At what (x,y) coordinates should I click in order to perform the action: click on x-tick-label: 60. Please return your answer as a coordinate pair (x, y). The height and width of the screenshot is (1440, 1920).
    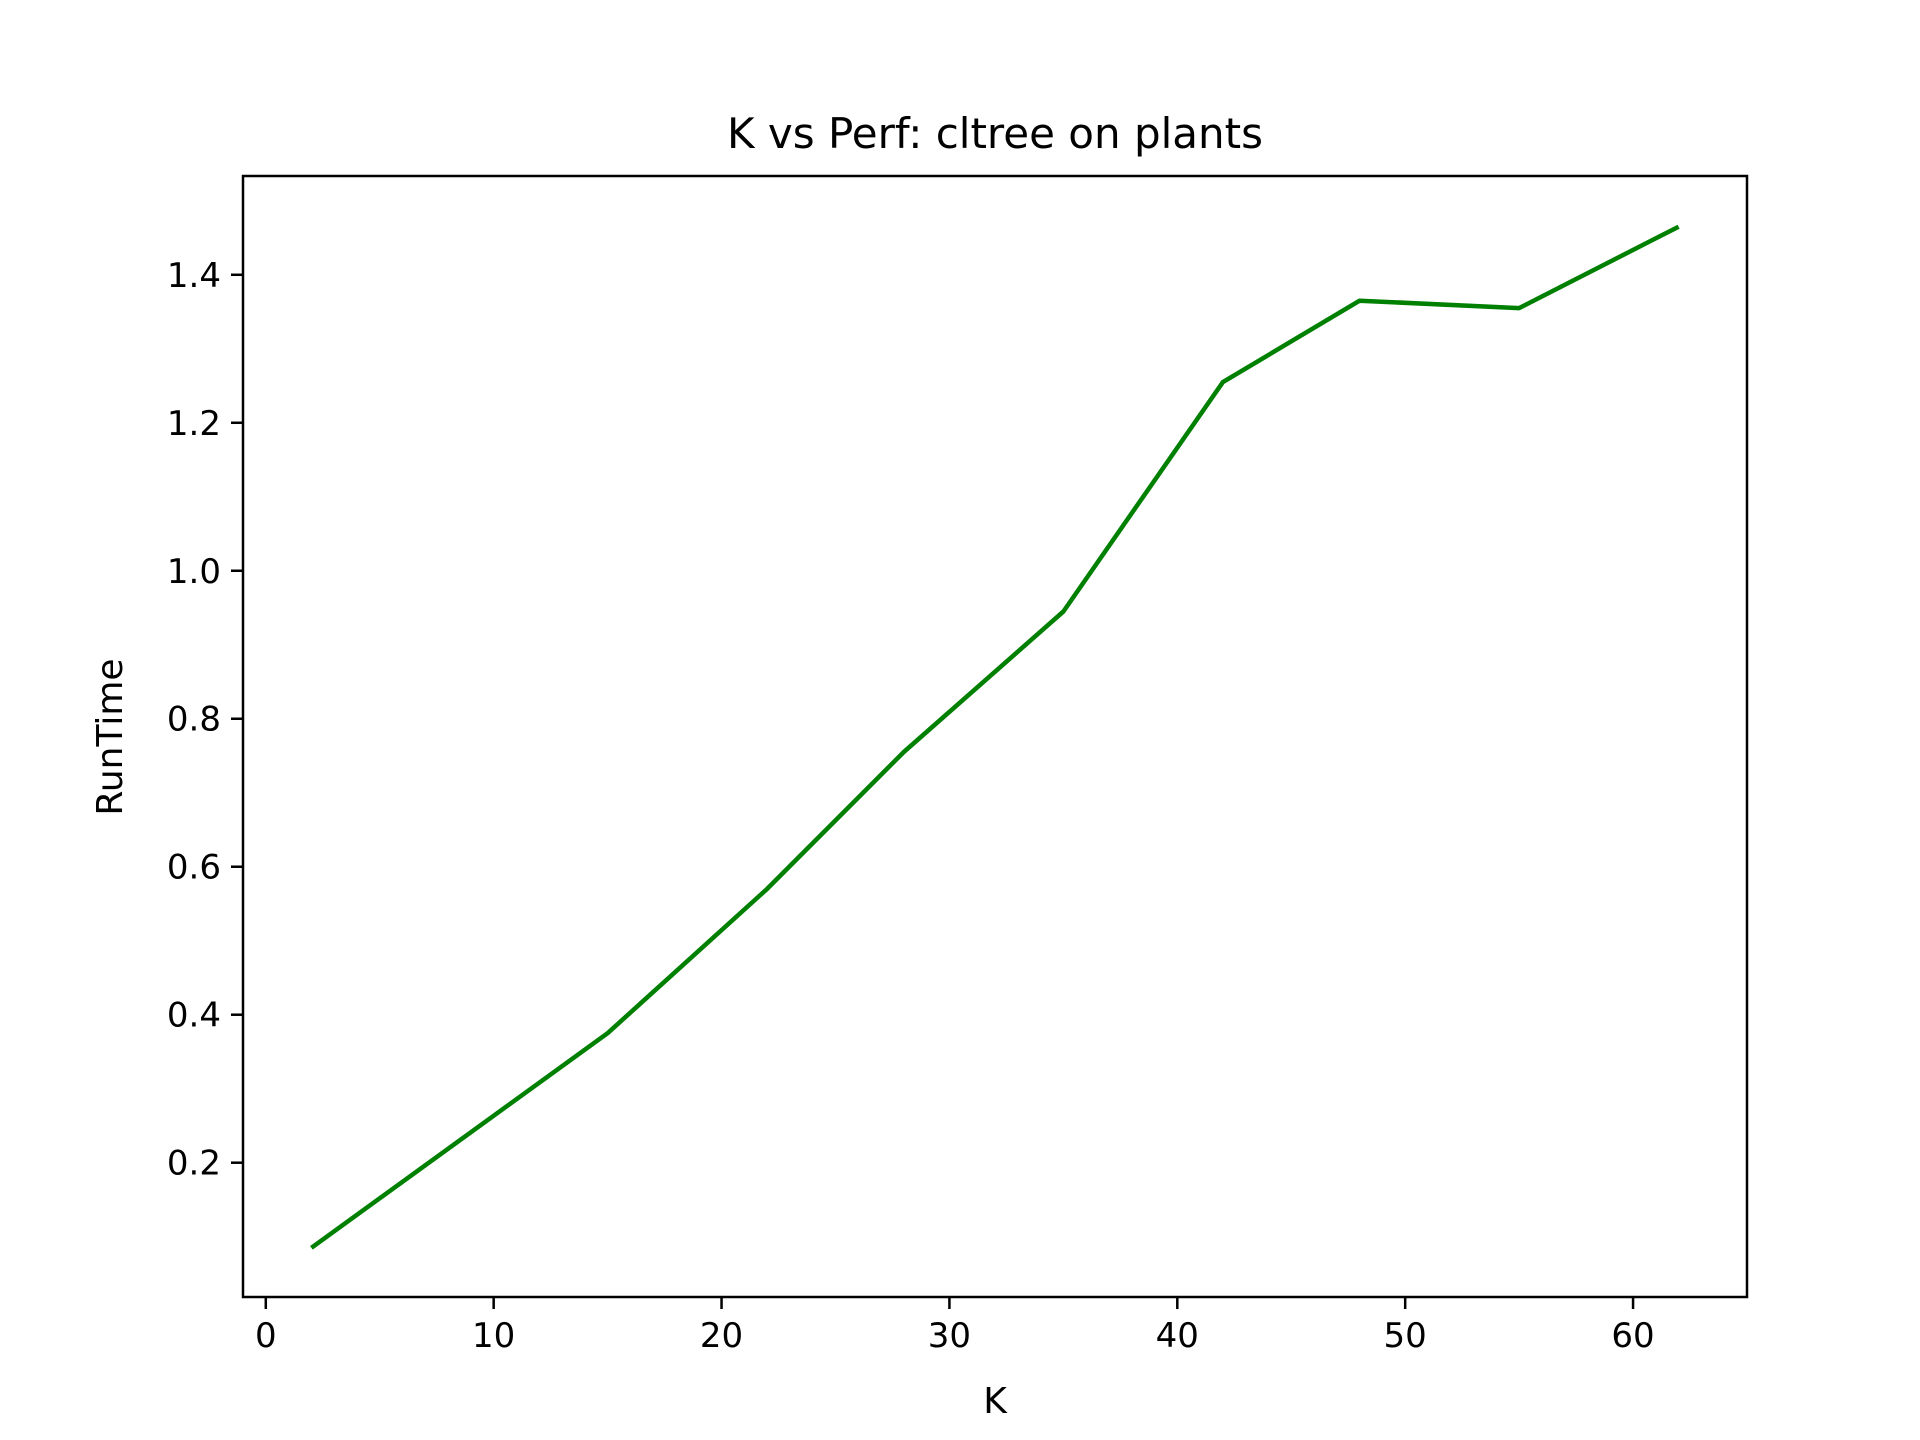
    Looking at the image, I should click on (1632, 1336).